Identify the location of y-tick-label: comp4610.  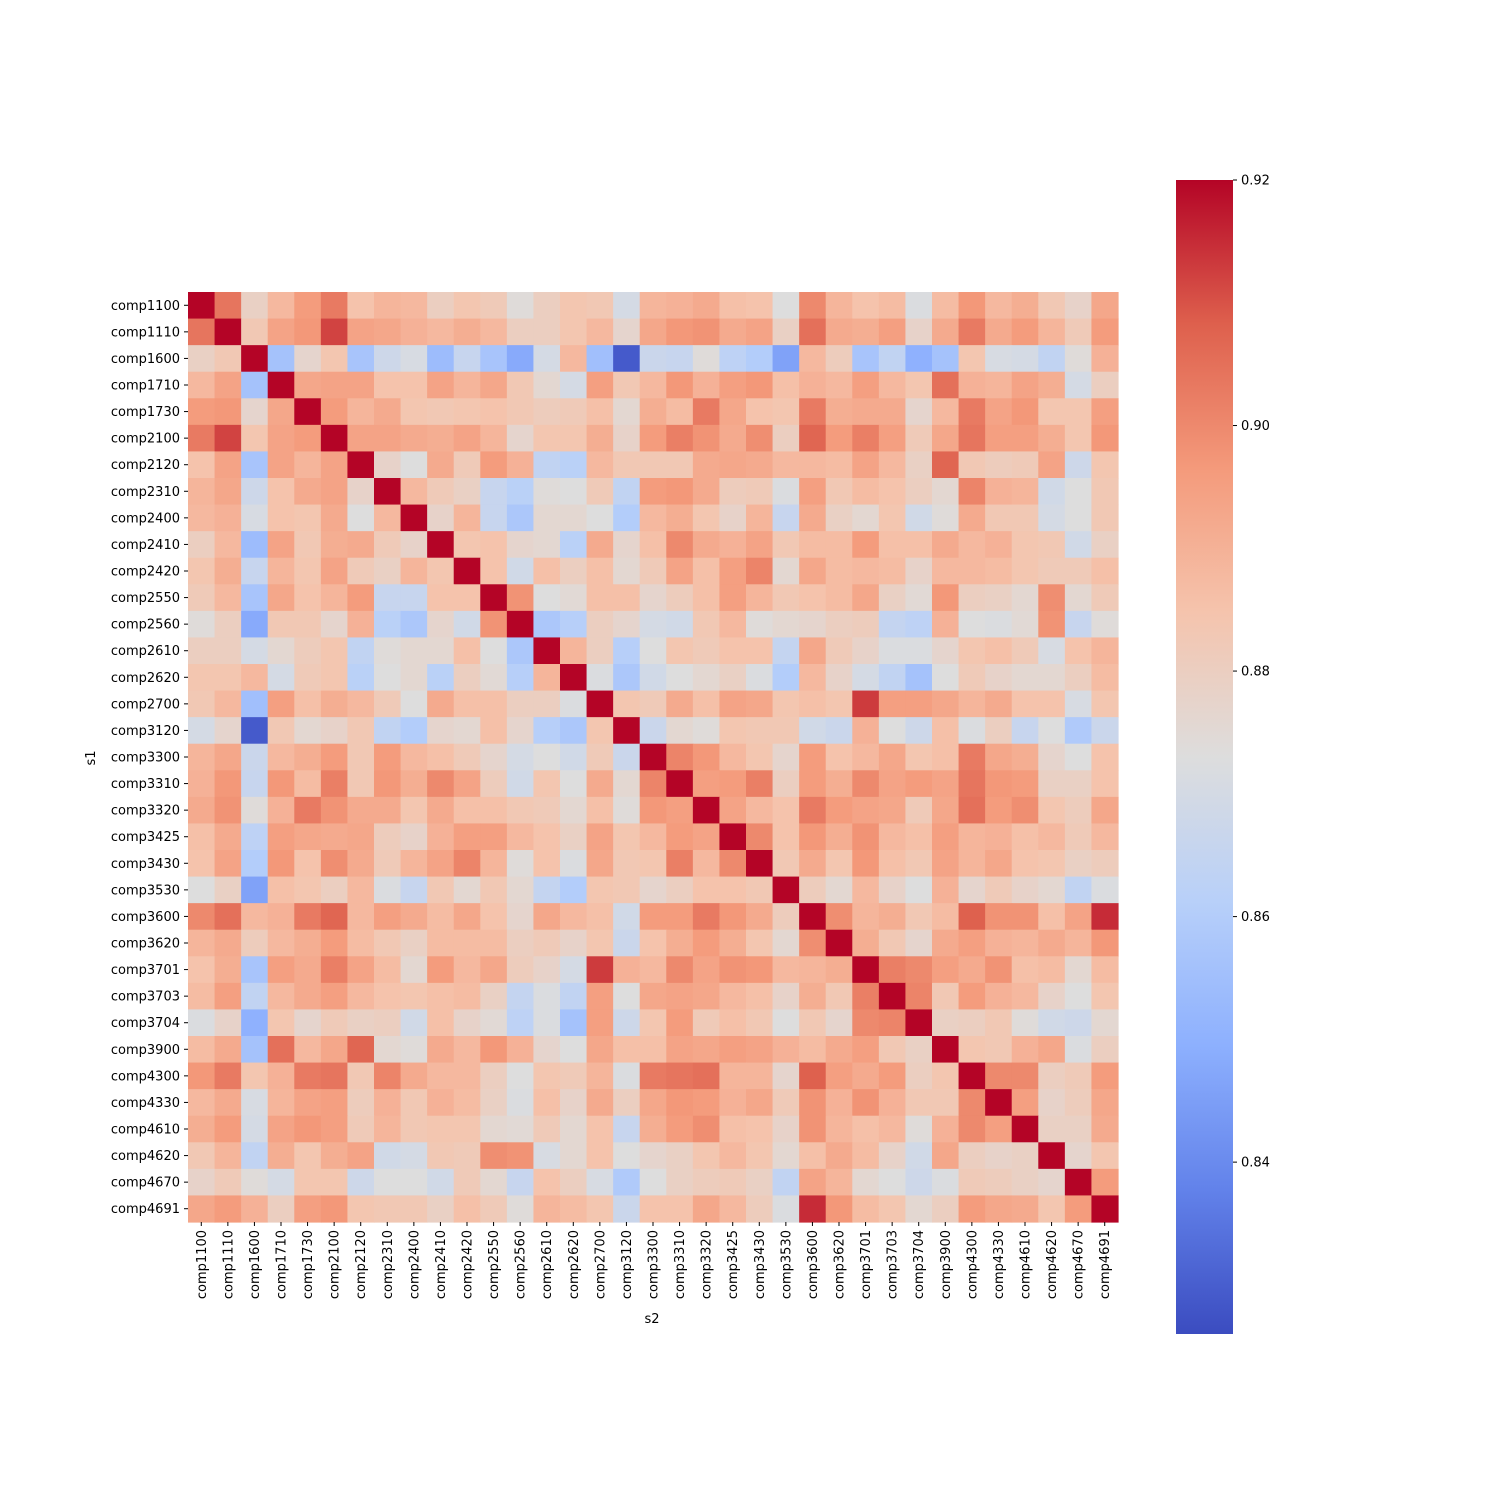
(145, 1130).